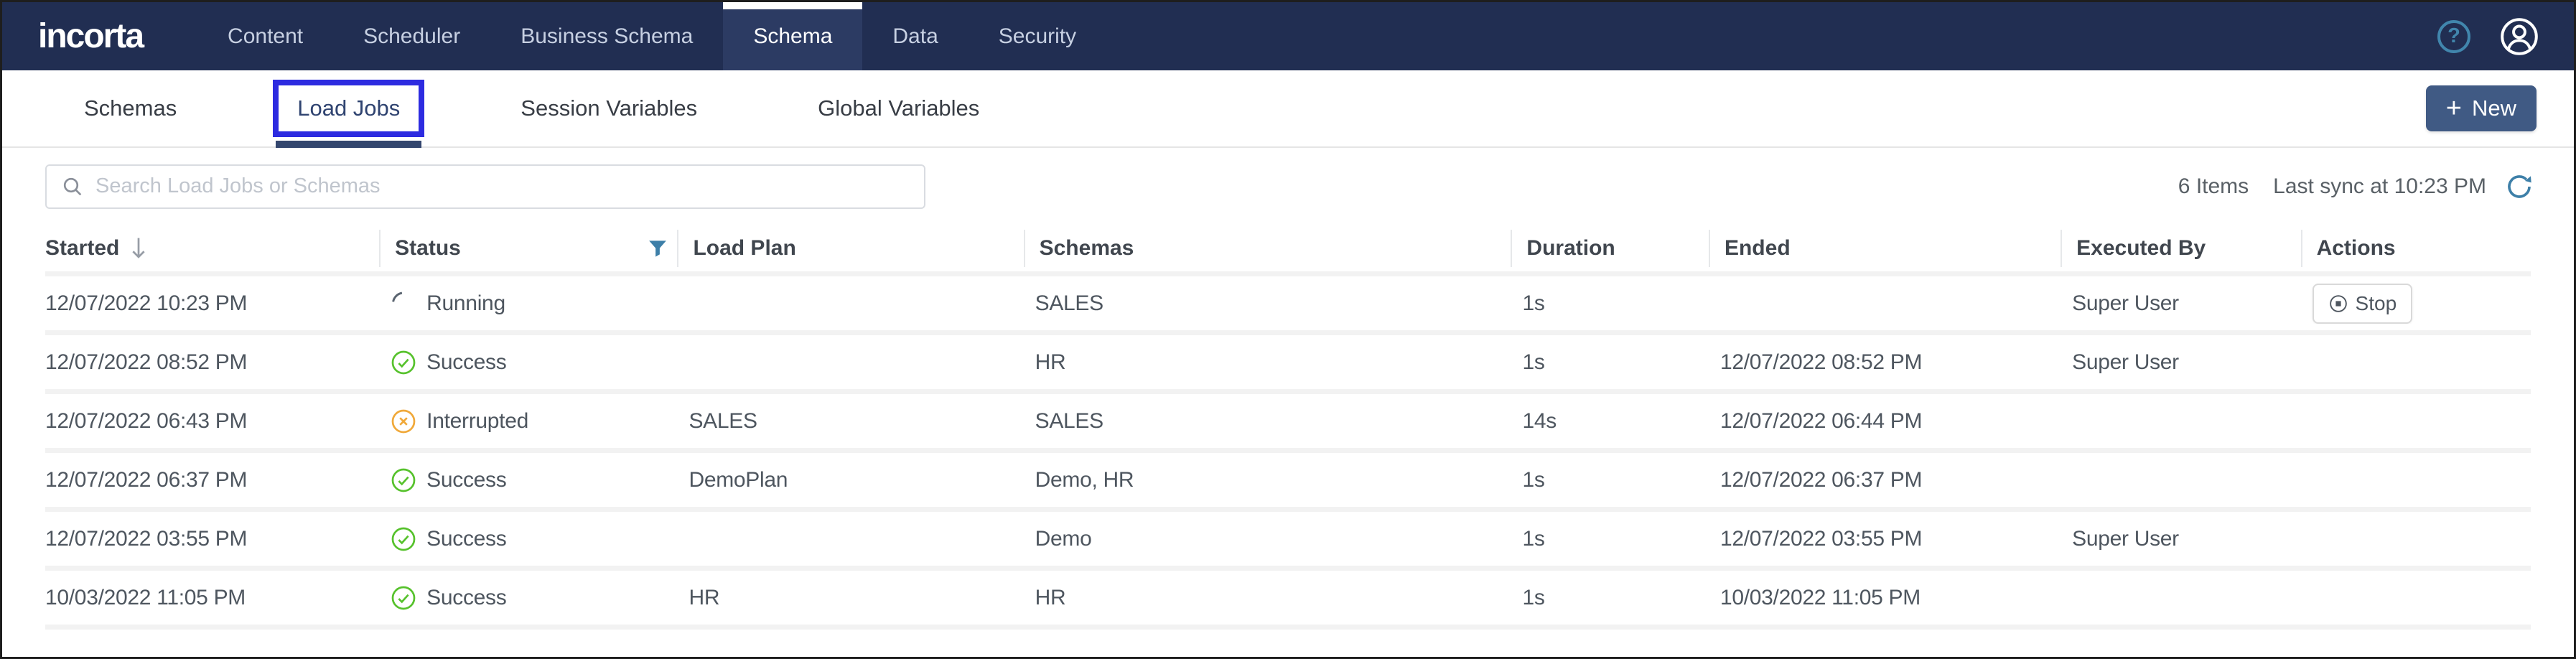 Image resolution: width=2576 pixels, height=659 pixels. What do you see at coordinates (1084, 479) in the screenshot?
I see `cell-schemas: Demo, HR` at bounding box center [1084, 479].